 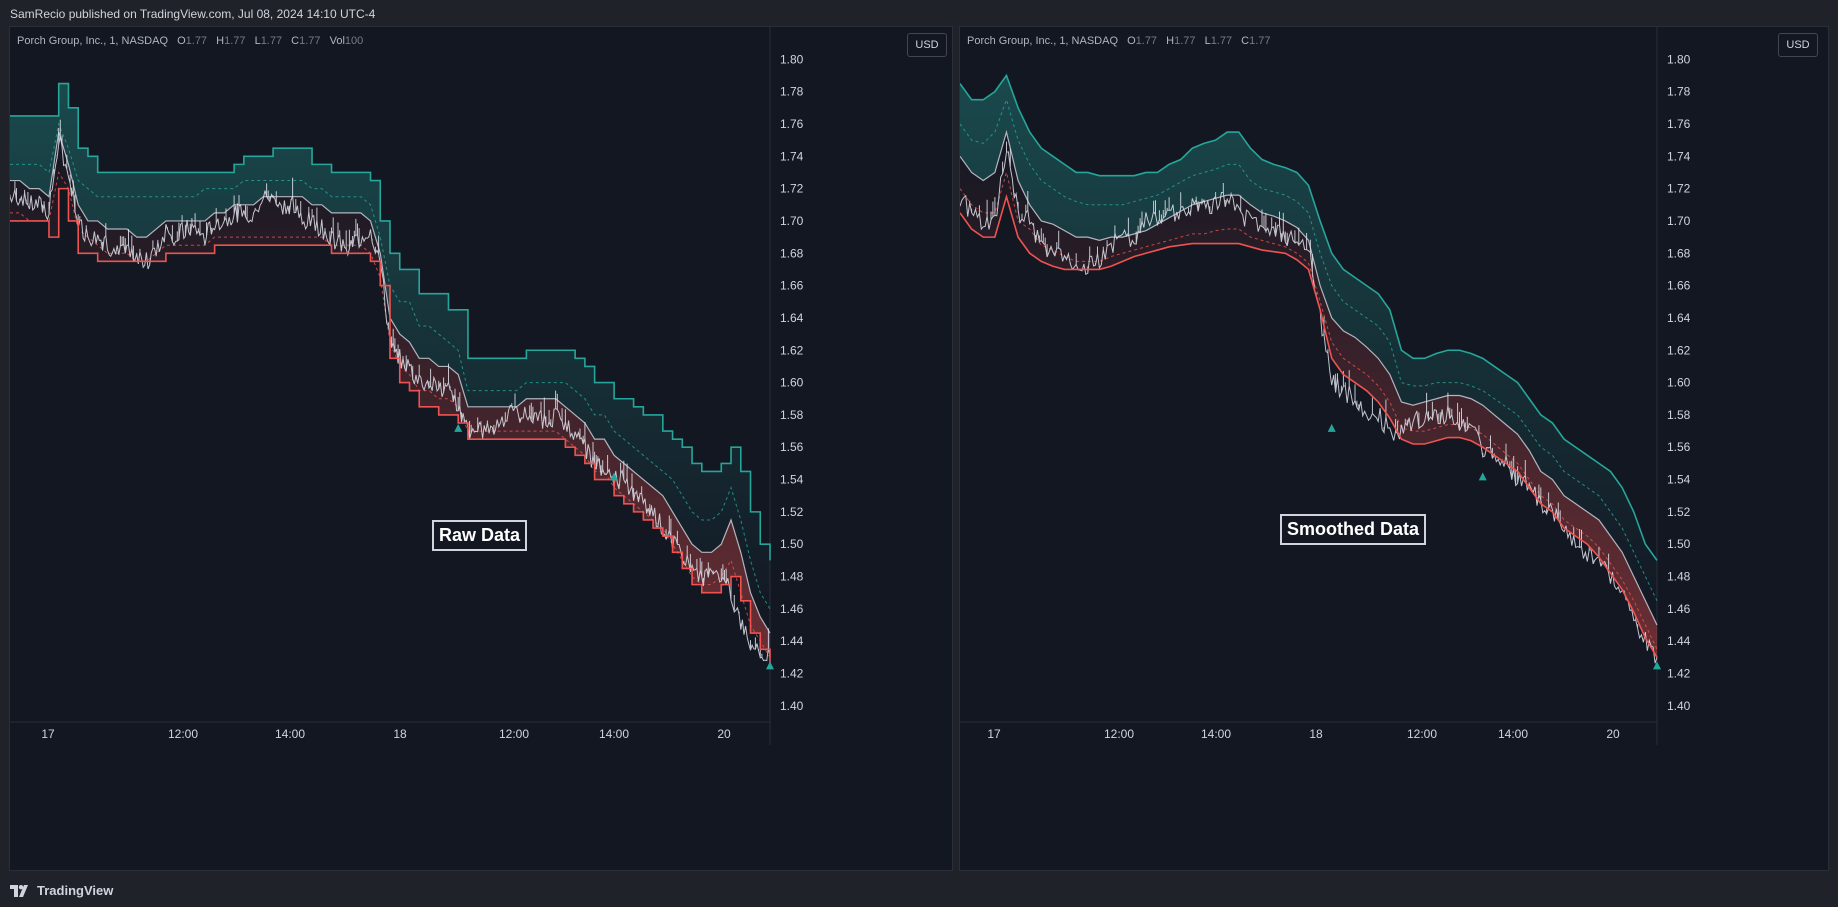 What do you see at coordinates (1679, 124) in the screenshot?
I see `price-tick-label: 1.76` at bounding box center [1679, 124].